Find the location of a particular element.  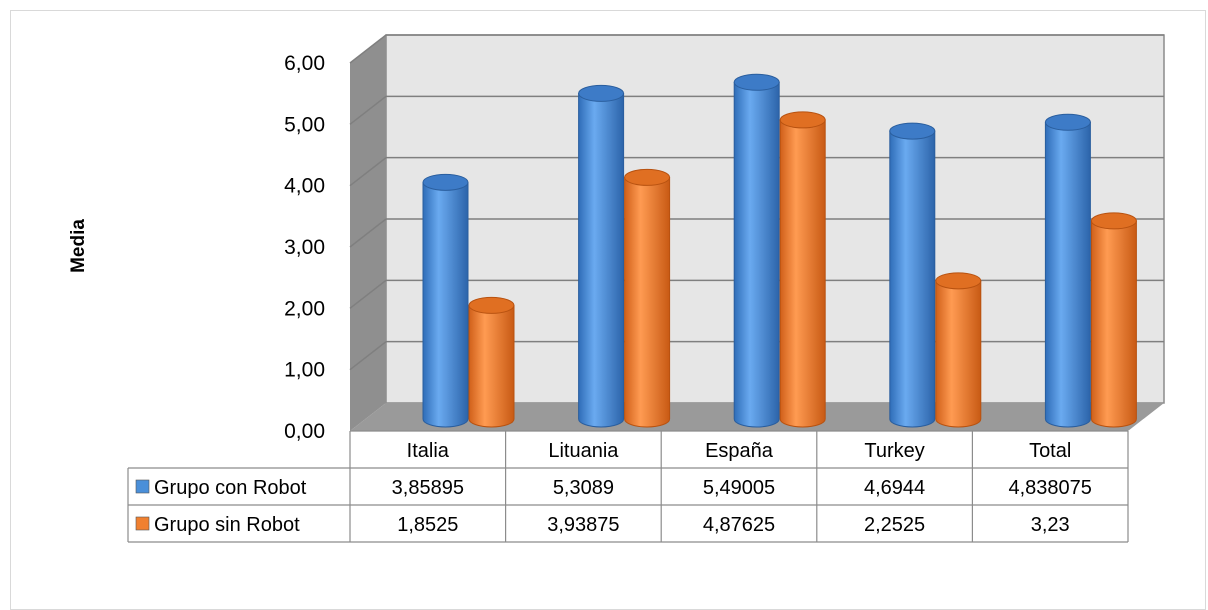

y-tick-label: 1,00 is located at coordinates (304, 370).